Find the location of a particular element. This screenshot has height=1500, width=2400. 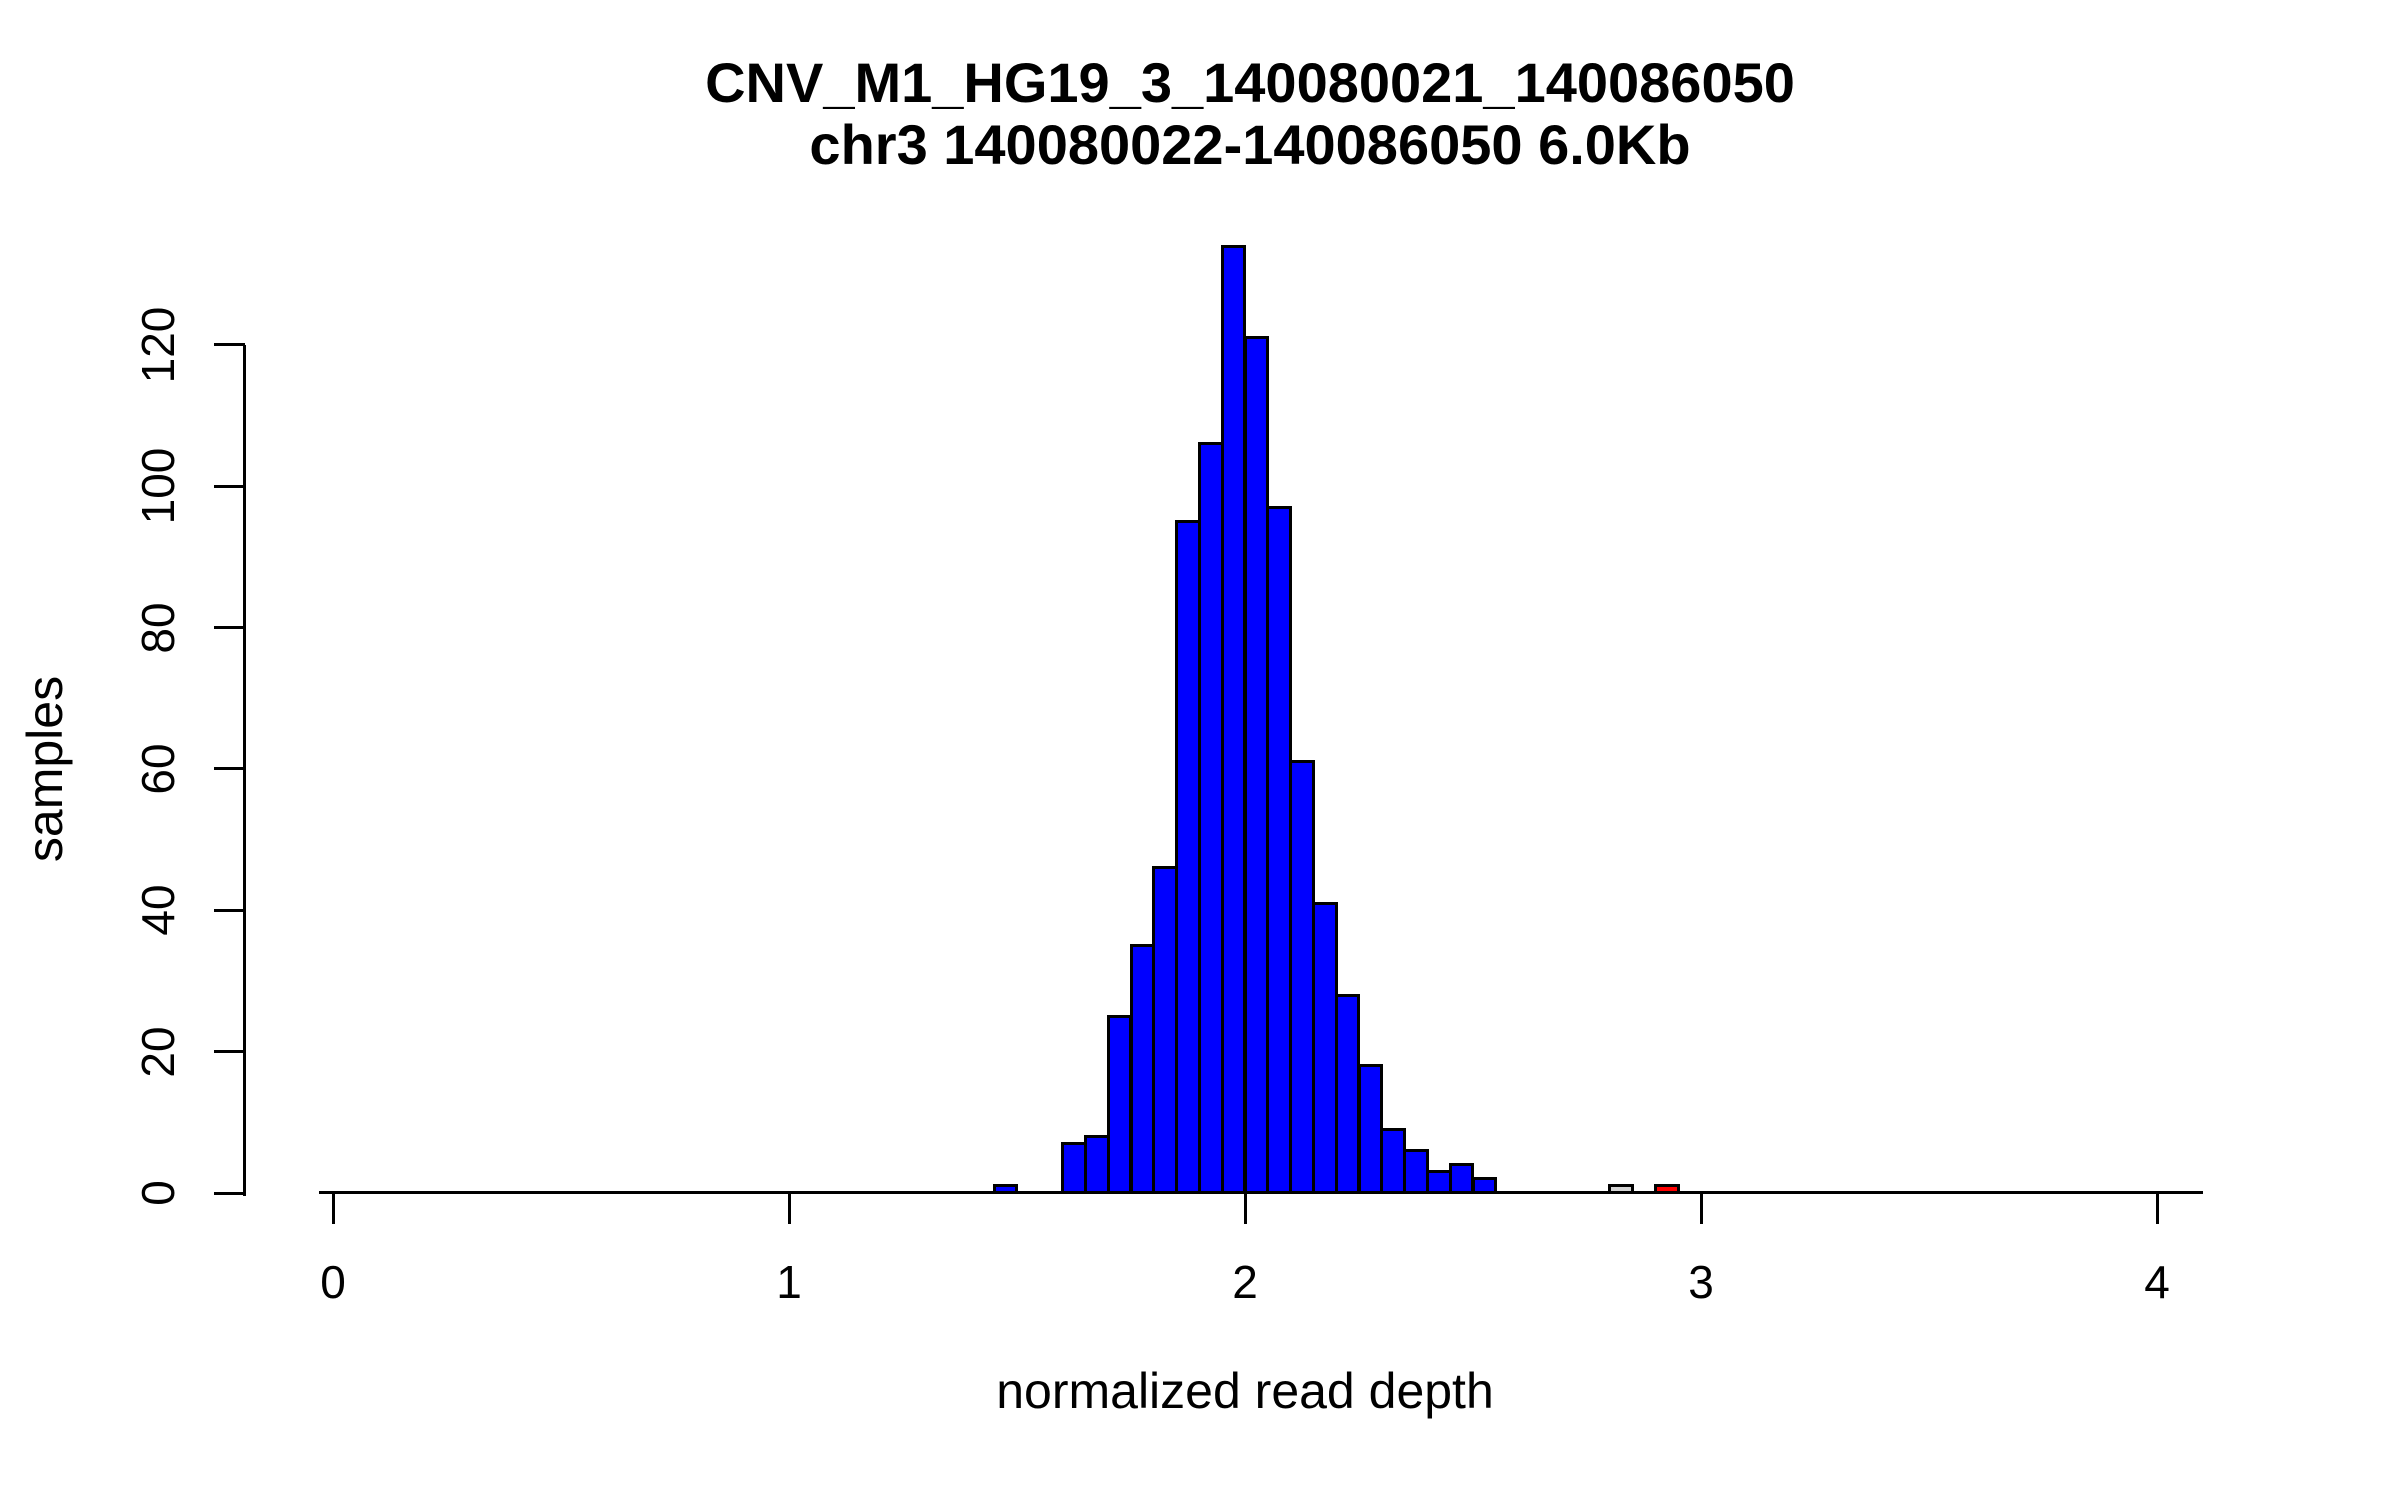

x-axis-label: normalized read depth is located at coordinates (1245, 1391).